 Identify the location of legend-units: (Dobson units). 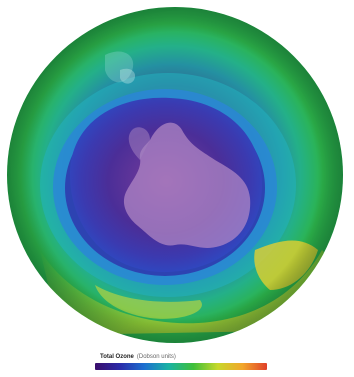
(156, 357).